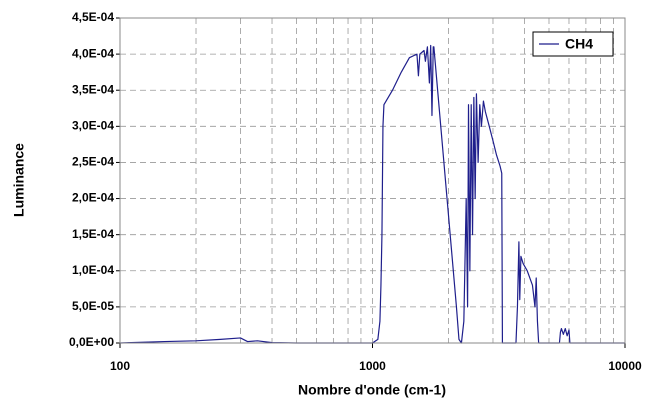 The width and height of the screenshot is (648, 407). Describe the element at coordinates (93, 234) in the screenshot. I see `y-tick-label: 1,5E-04` at that location.